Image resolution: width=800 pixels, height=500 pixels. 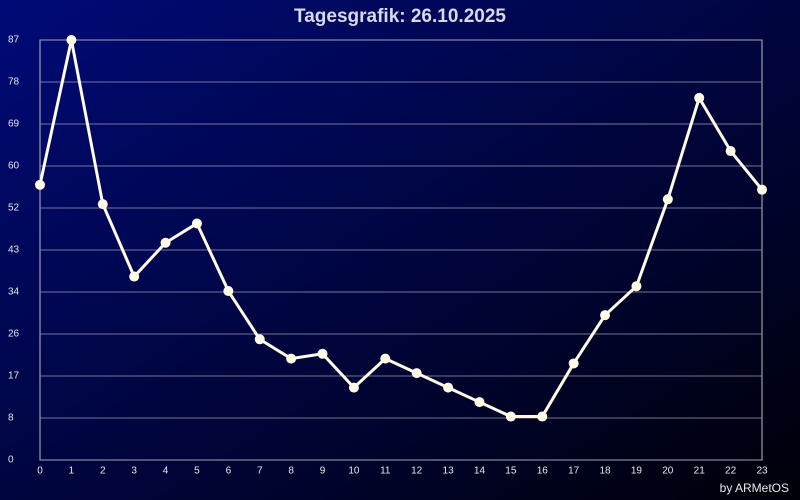 I want to click on x-tick-label: 1, so click(x=72, y=471).